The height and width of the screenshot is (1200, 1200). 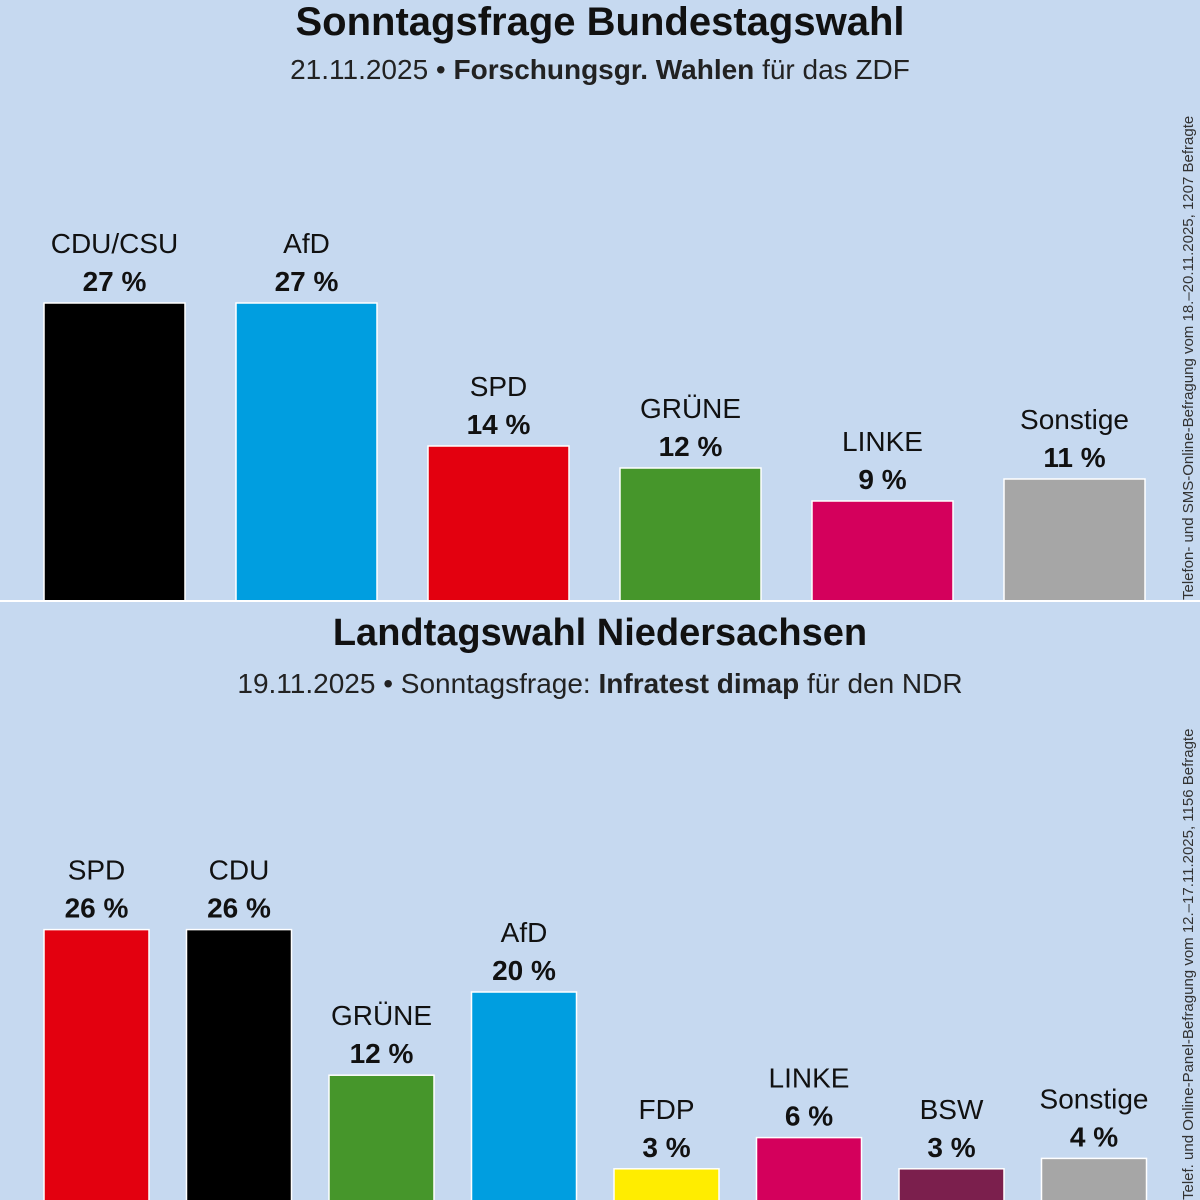 What do you see at coordinates (239, 870) in the screenshot?
I see `category-label: CDU` at bounding box center [239, 870].